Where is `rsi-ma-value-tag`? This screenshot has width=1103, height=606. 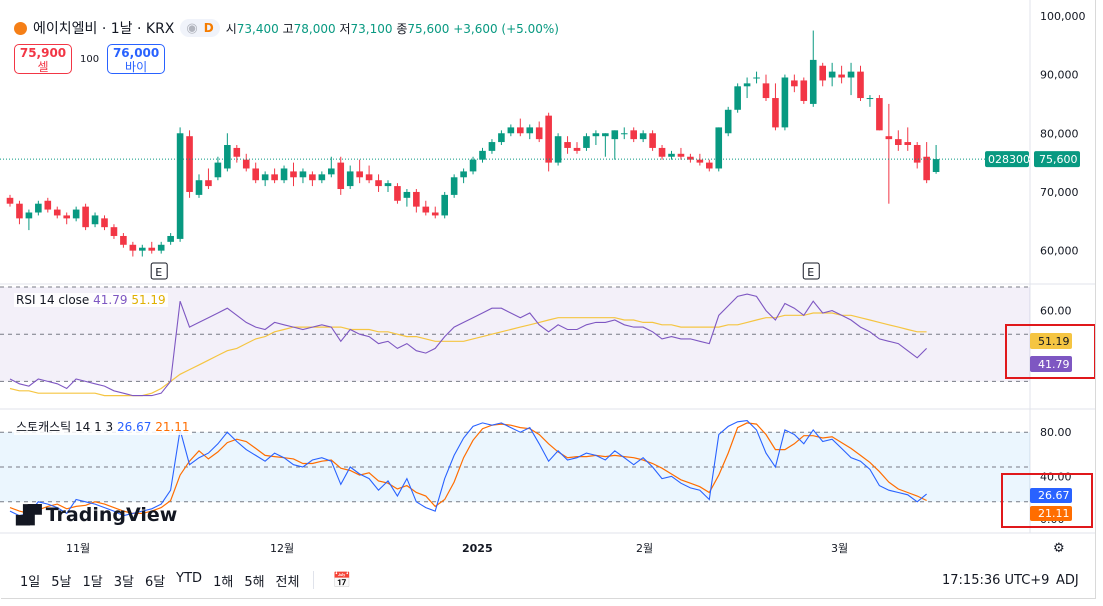 rsi-ma-value-tag is located at coordinates (1051, 341).